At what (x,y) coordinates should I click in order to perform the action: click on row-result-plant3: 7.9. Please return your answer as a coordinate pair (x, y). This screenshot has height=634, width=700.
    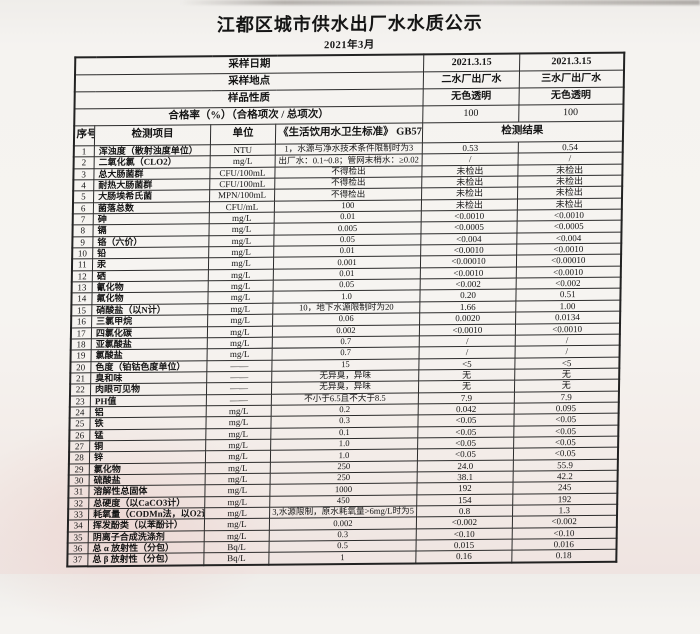
    Looking at the image, I should click on (566, 396).